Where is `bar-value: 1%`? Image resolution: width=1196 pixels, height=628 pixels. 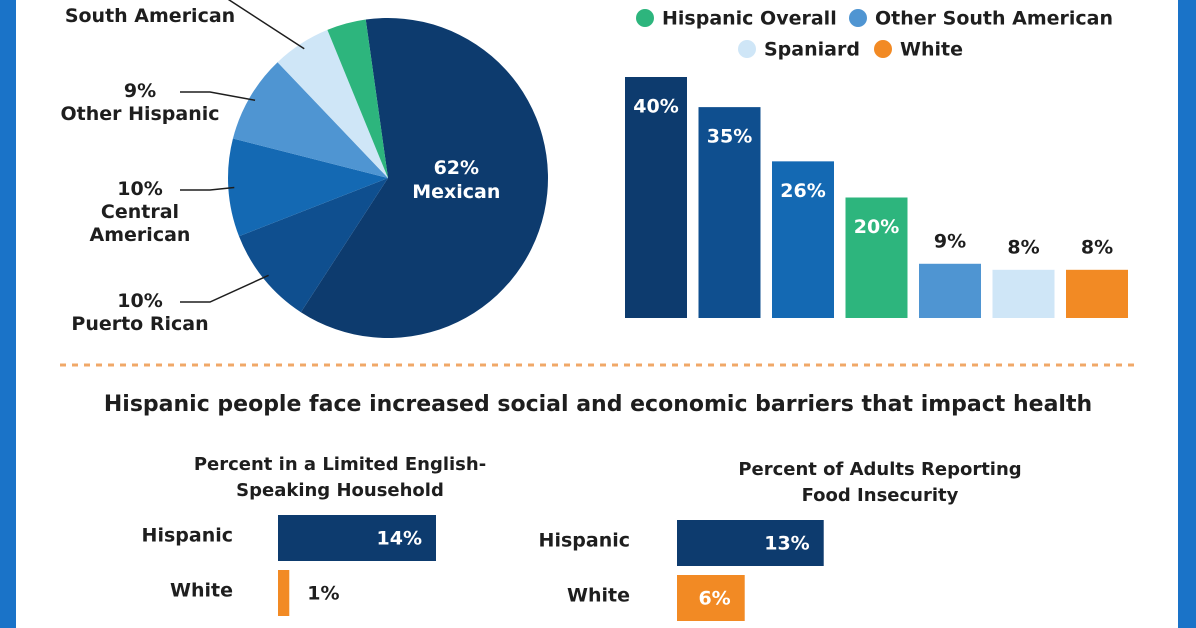
bar-value: 1% is located at coordinates (323, 594).